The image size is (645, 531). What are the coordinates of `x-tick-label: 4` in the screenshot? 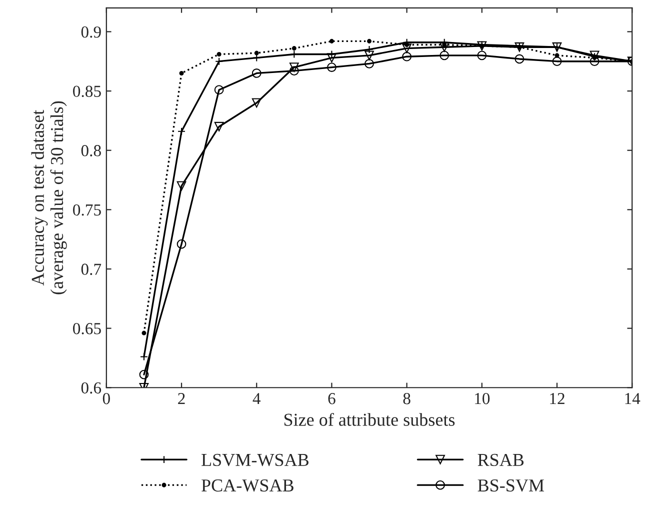 It's located at (256, 398).